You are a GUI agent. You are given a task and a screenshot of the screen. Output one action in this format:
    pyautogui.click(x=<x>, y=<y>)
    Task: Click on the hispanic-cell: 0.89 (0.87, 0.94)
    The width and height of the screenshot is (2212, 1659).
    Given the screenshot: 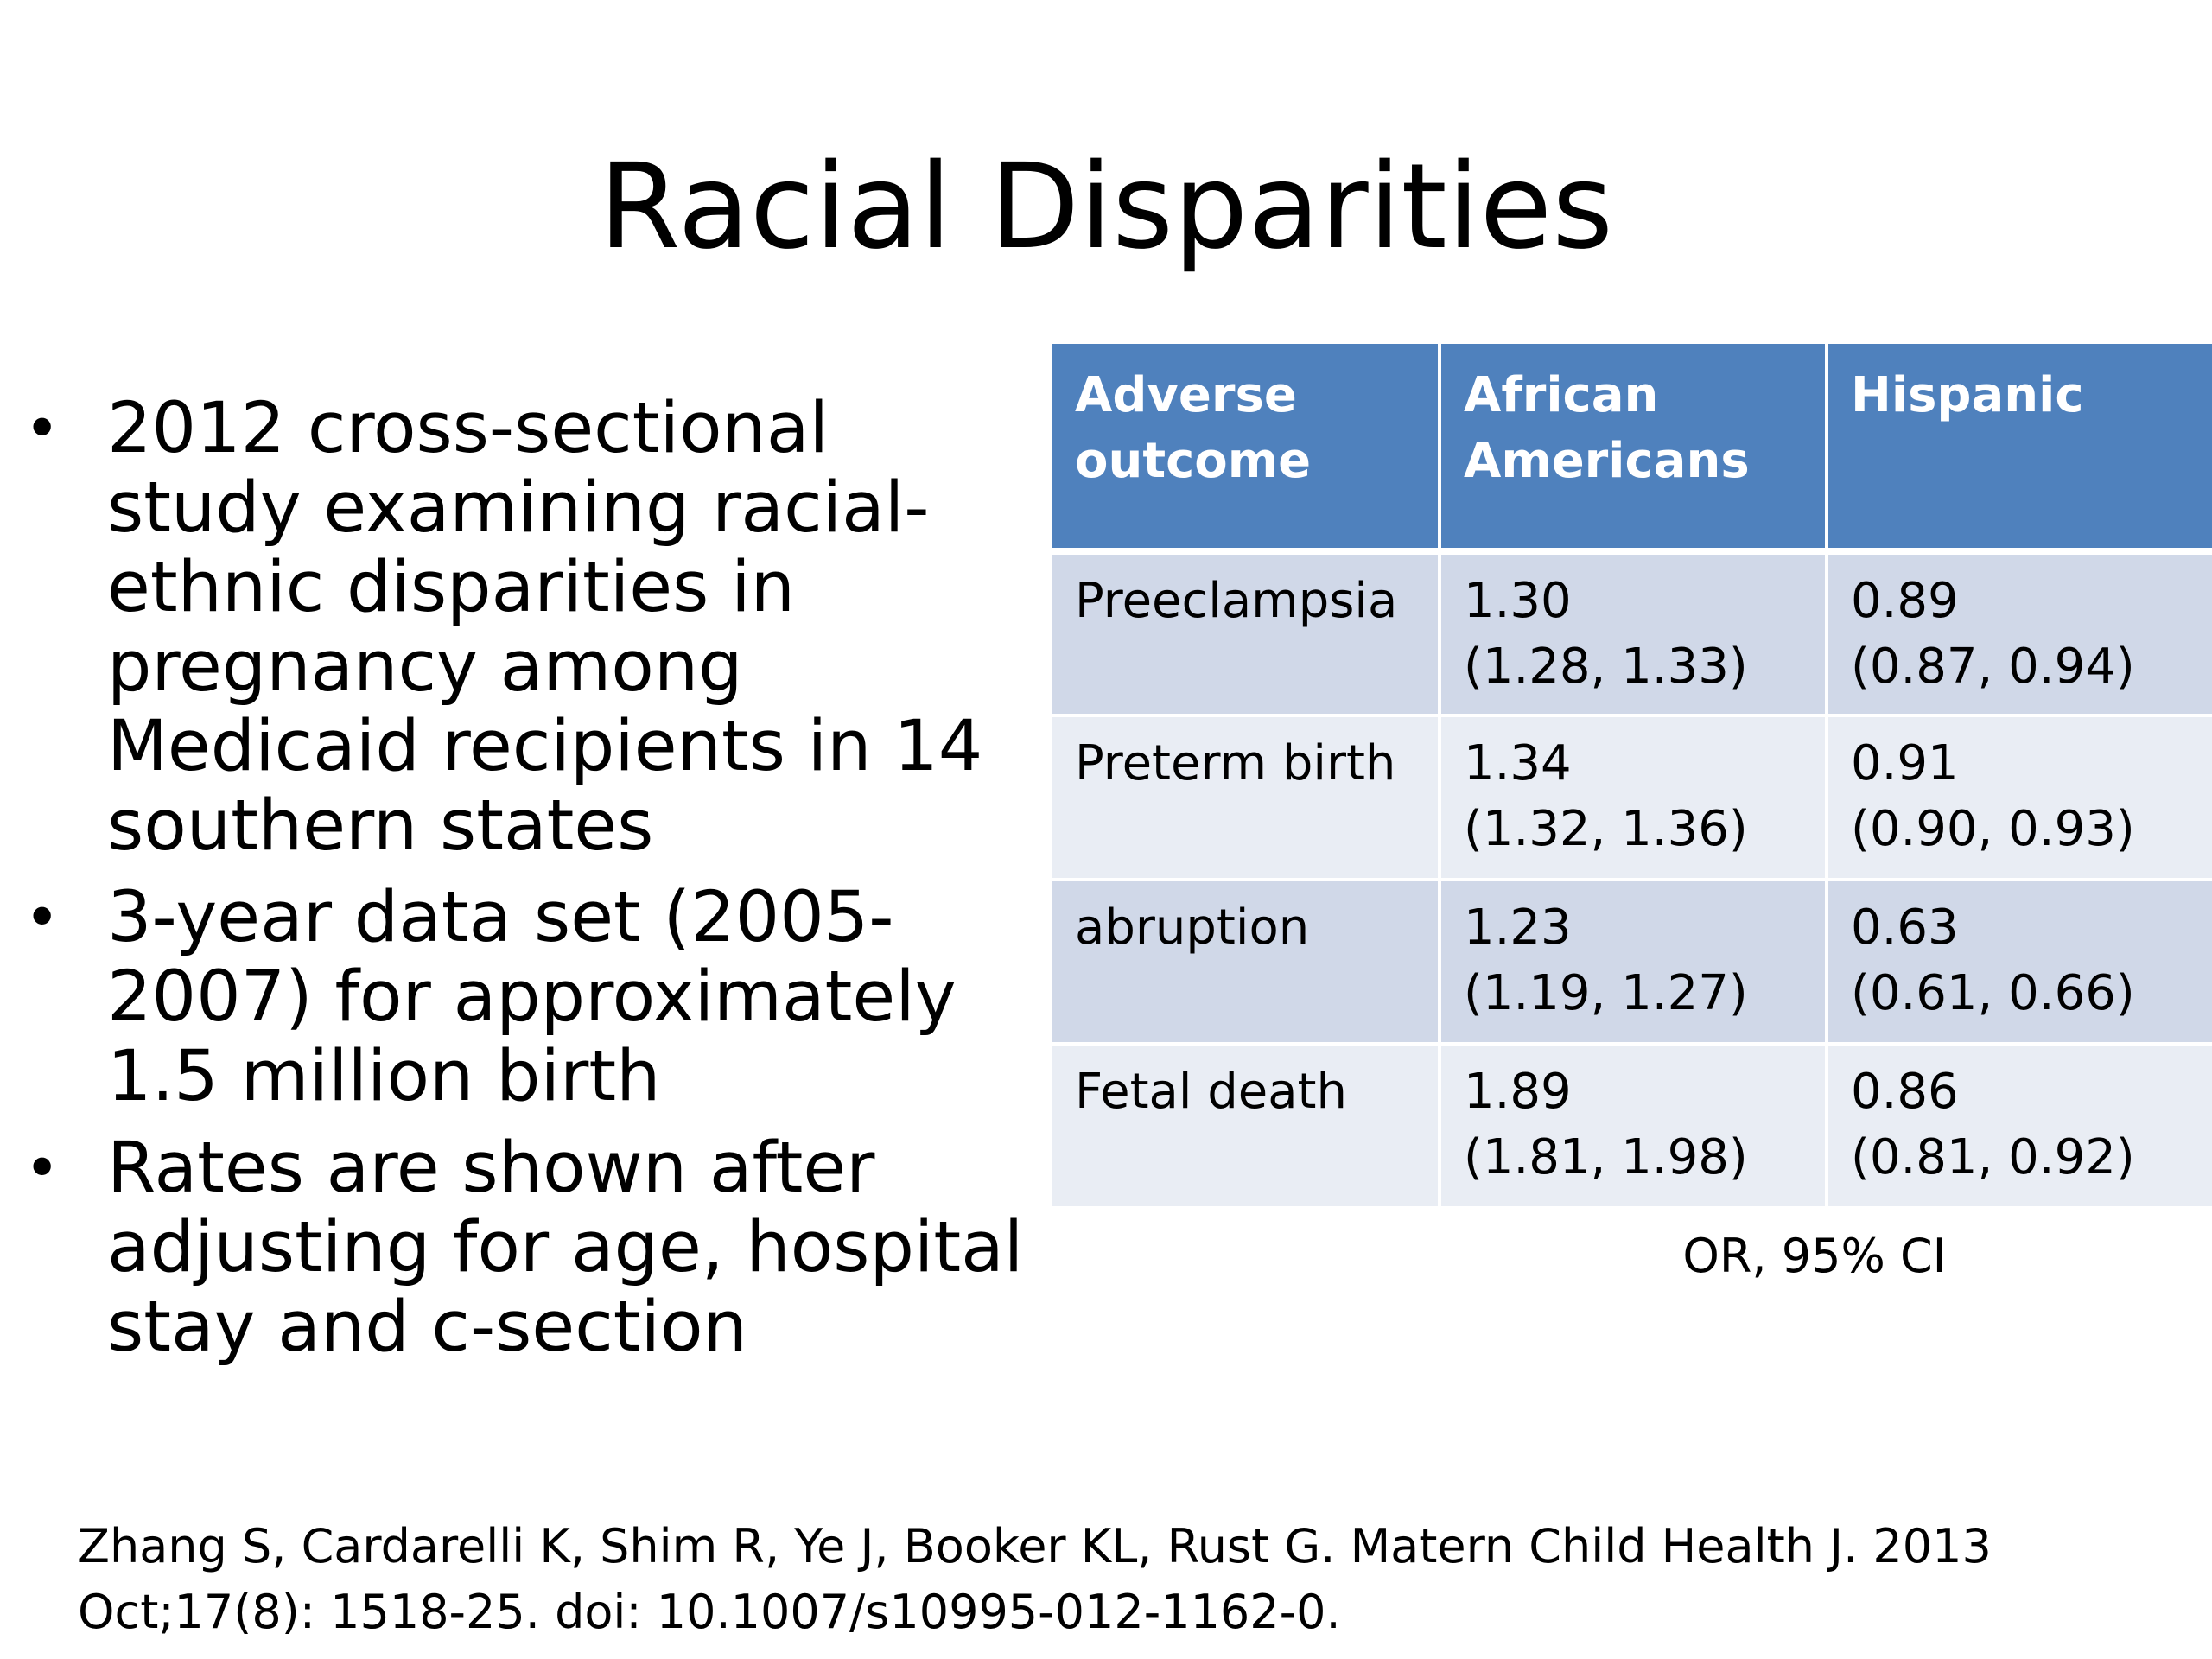 What is the action you would take?
    pyautogui.click(x=2019, y=634)
    